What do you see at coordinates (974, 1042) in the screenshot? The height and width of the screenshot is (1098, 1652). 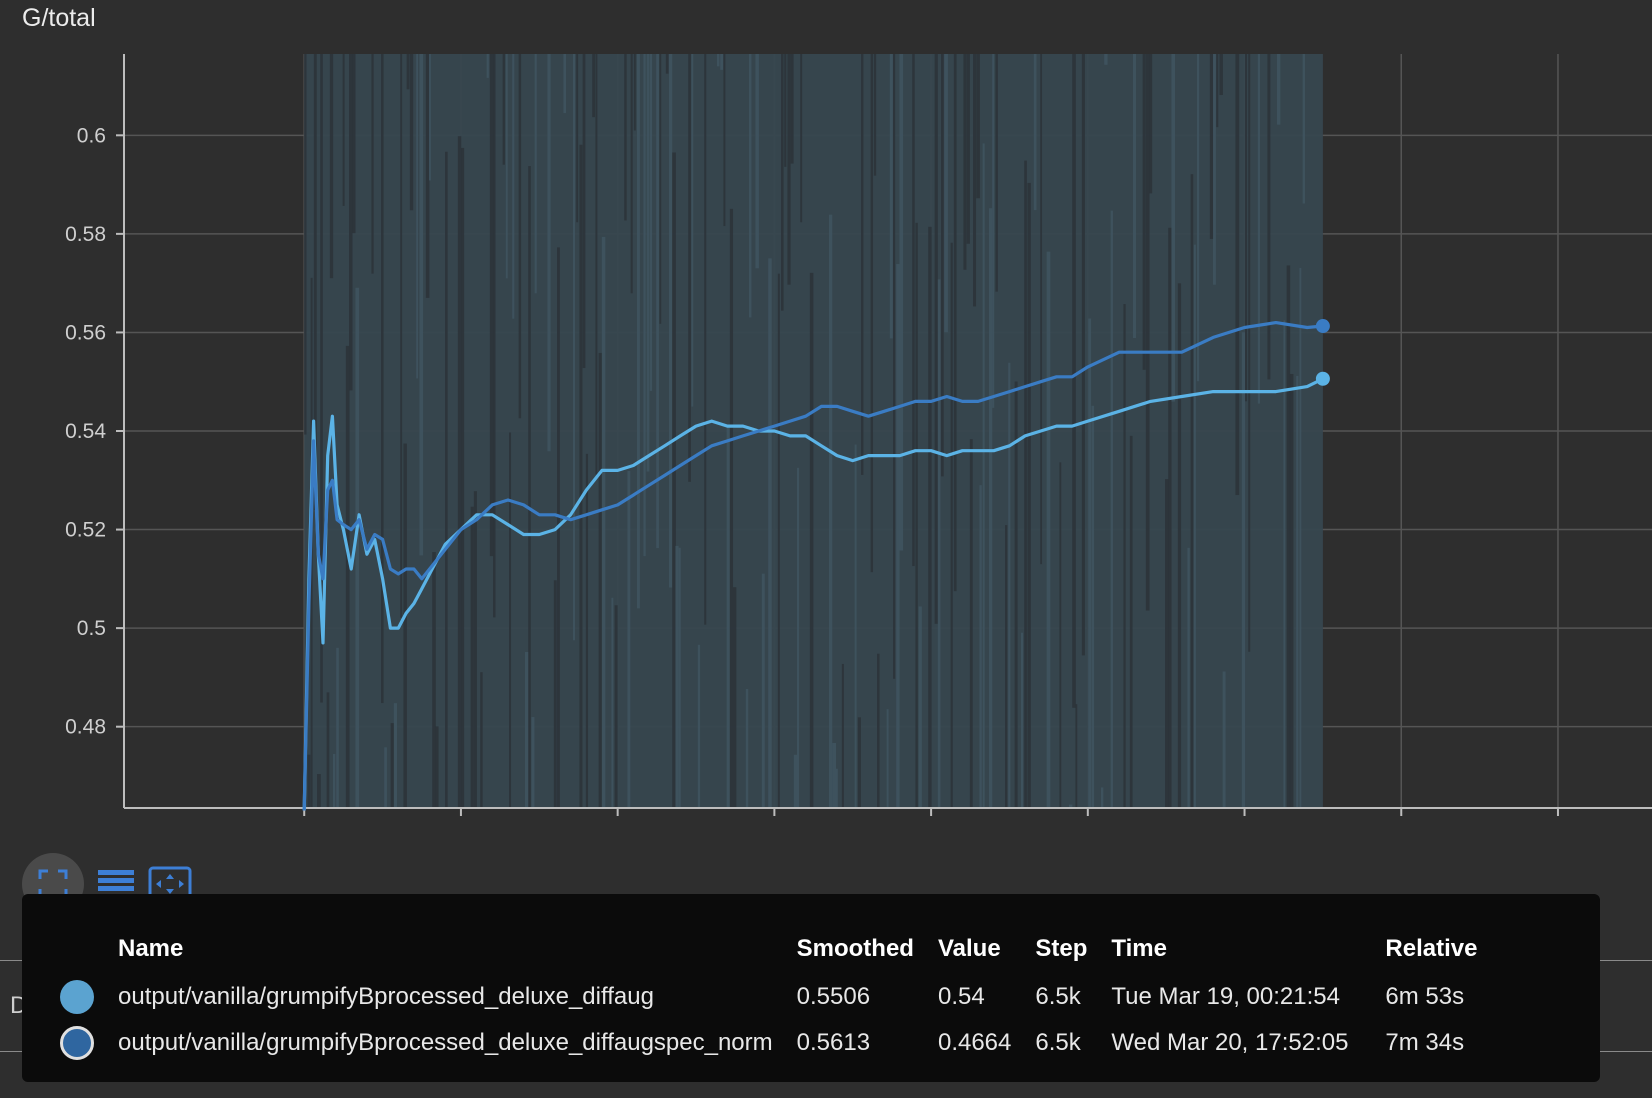 I see `raw-value: 0.4664` at bounding box center [974, 1042].